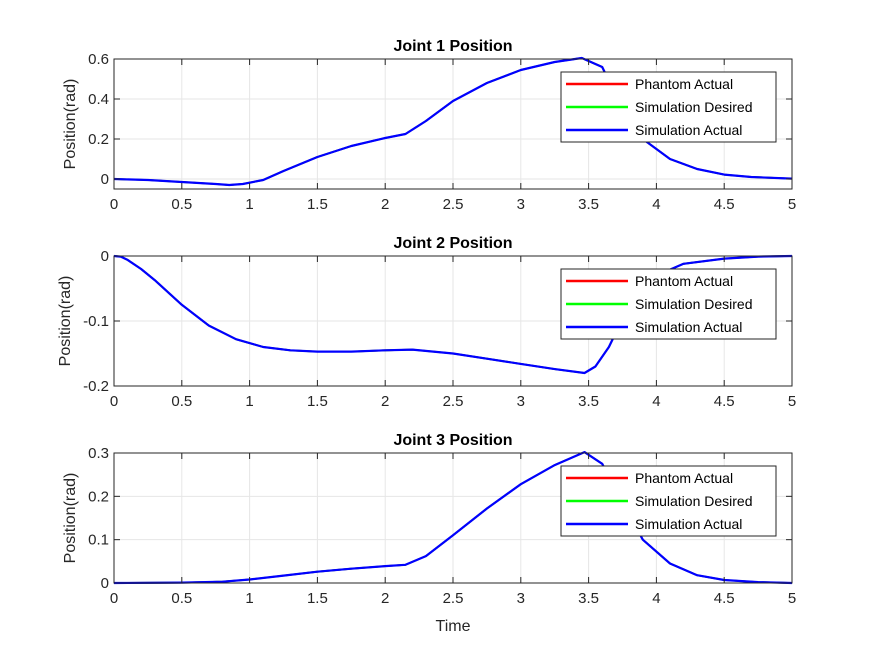 Image resolution: width=875 pixels, height=656 pixels. What do you see at coordinates (96, 321) in the screenshot?
I see `y-tick-label: -0.1` at bounding box center [96, 321].